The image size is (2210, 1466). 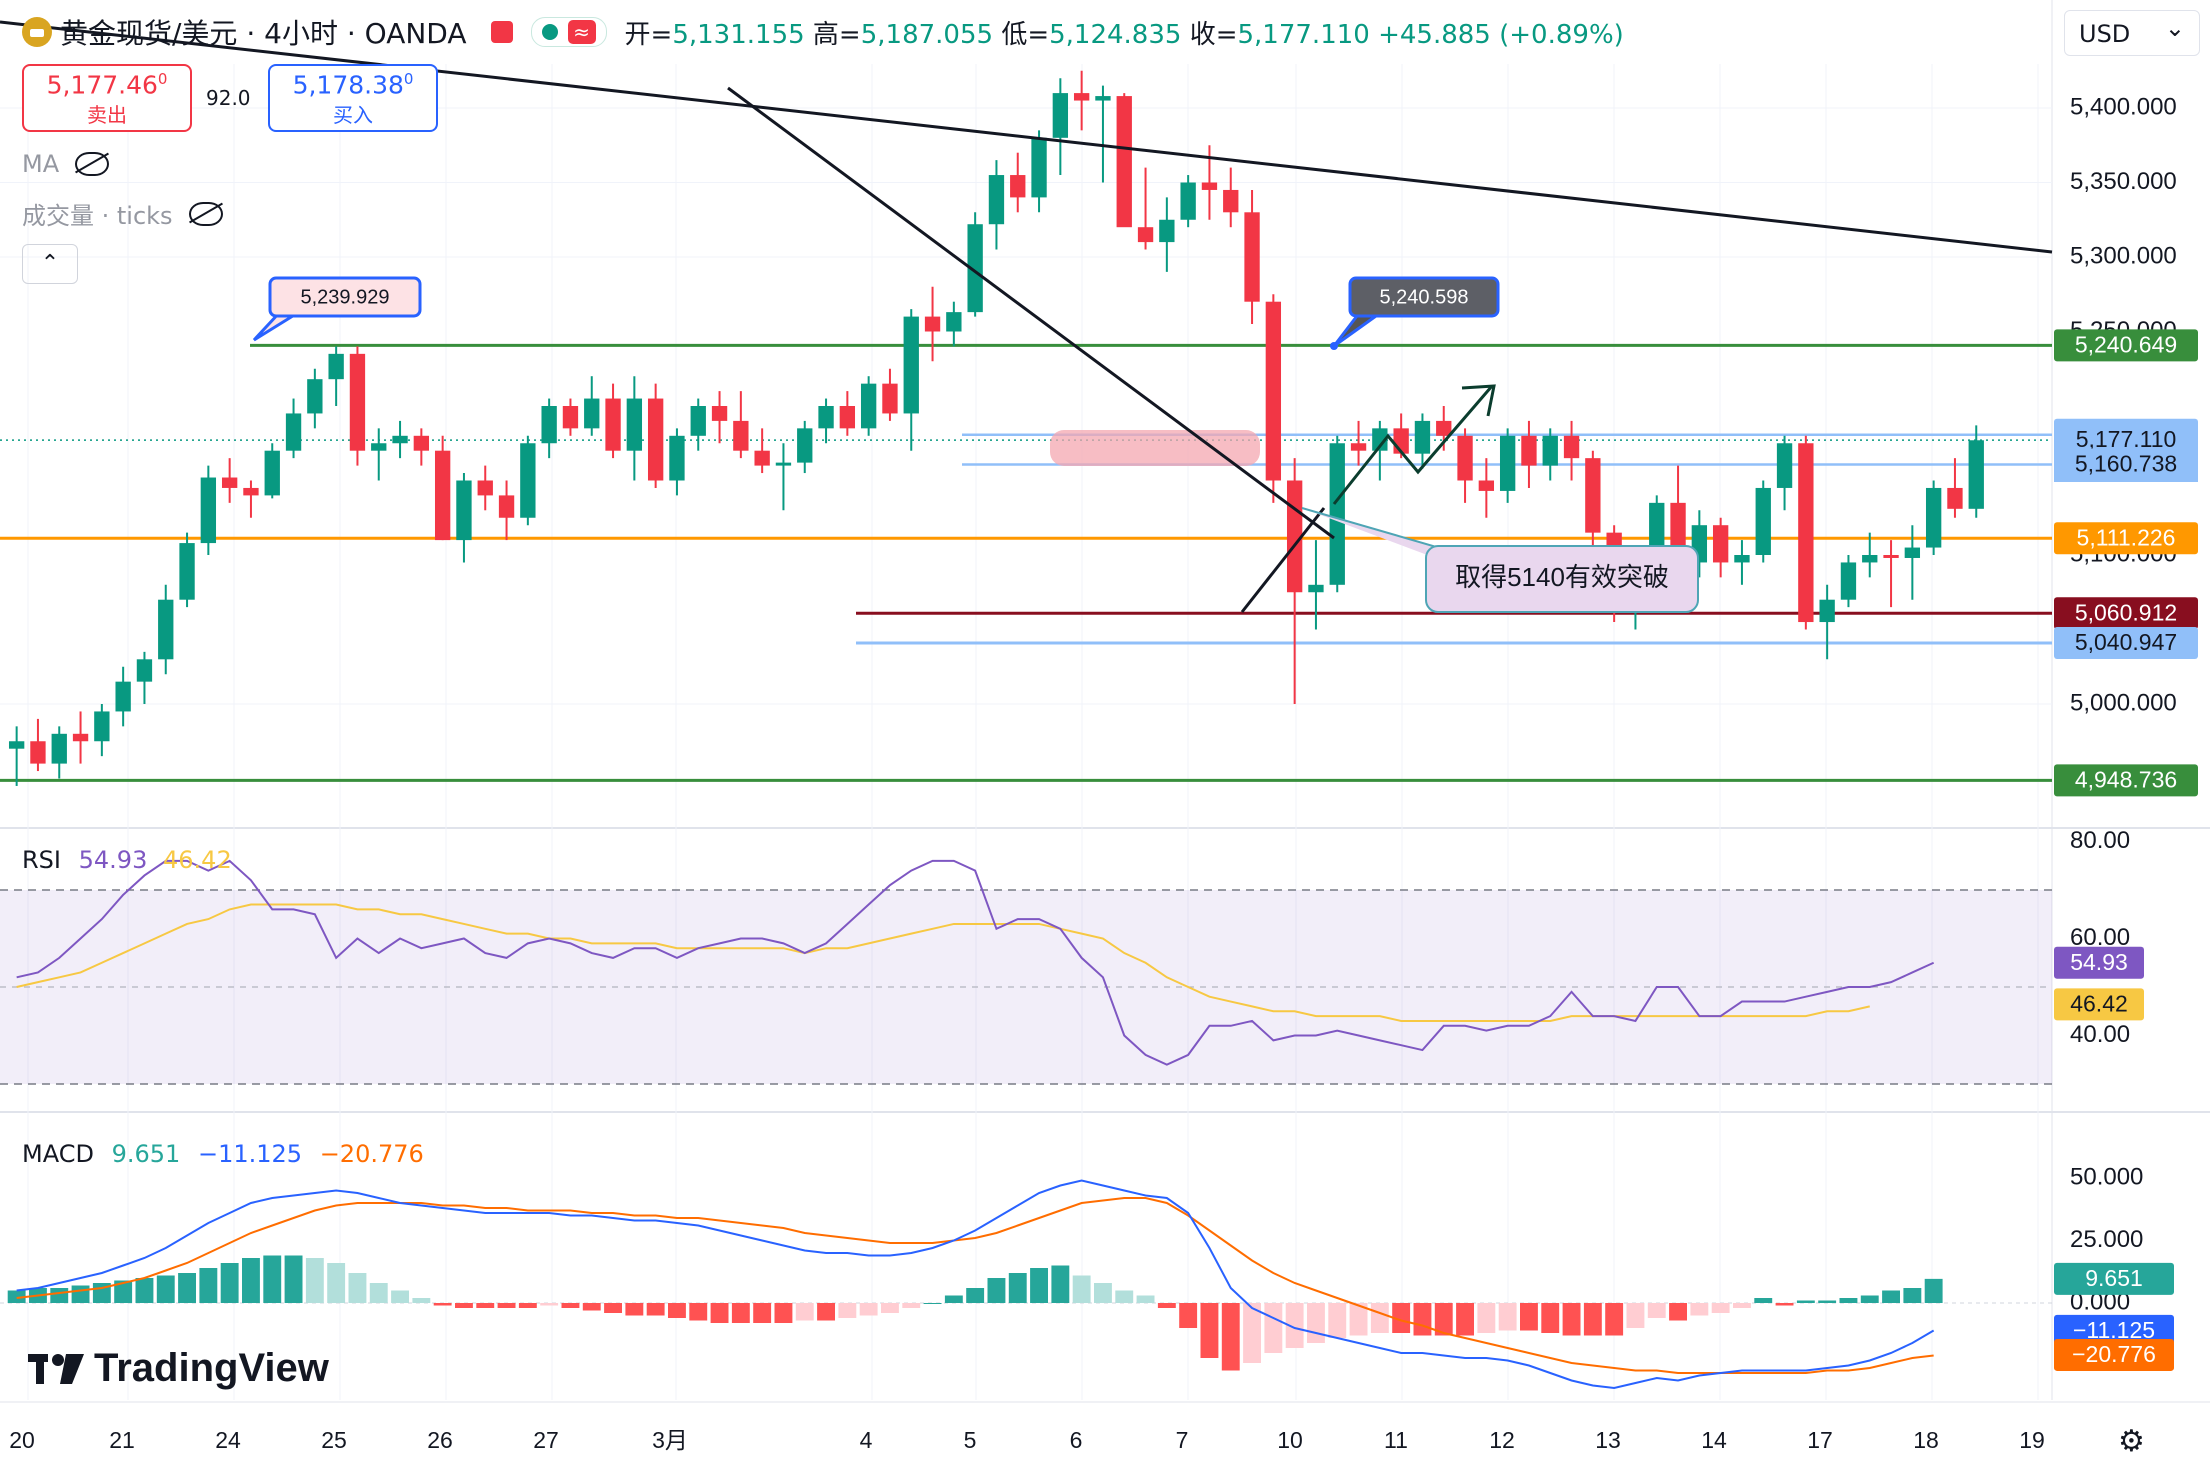 I want to click on price-label-left, so click(x=345, y=297).